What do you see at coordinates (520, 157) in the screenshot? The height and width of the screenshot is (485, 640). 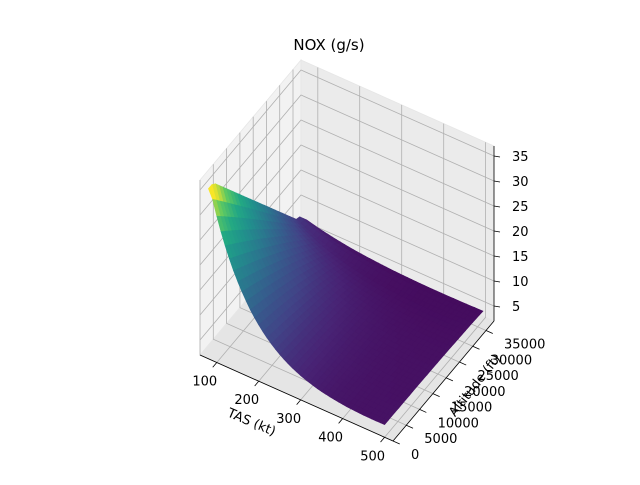 I see `z-tick-label: 35` at bounding box center [520, 157].